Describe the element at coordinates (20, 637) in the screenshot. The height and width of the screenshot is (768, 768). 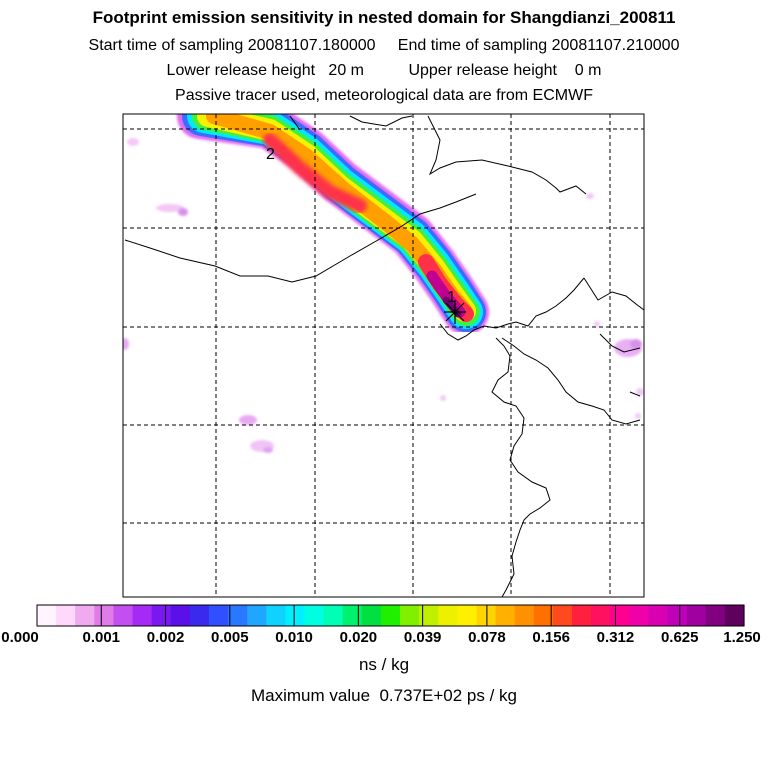
I see `colorbar-tick-label: 0.000` at that location.